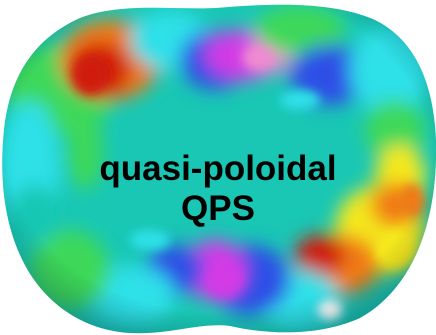  Describe the element at coordinates (218, 208) in the screenshot. I see `caption-line-2: QPS` at that location.